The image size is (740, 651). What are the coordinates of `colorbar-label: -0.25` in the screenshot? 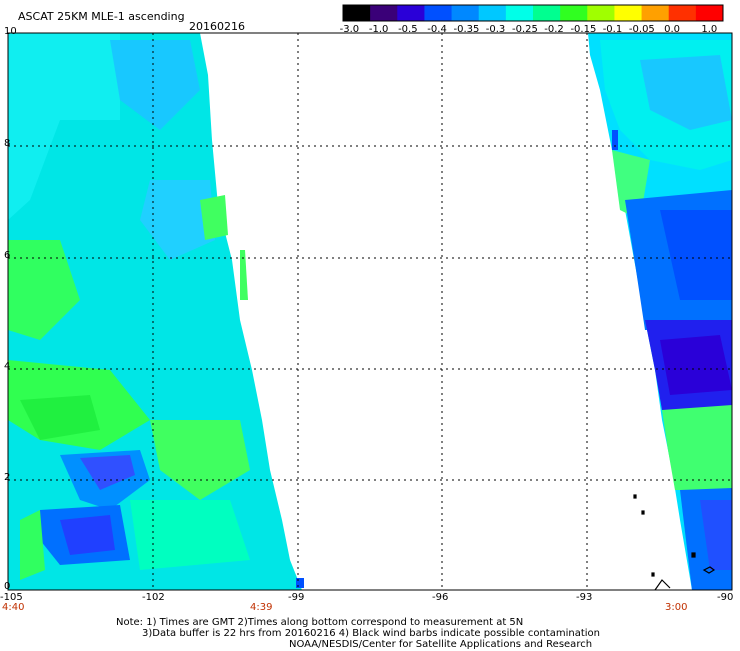 It's located at (525, 29).